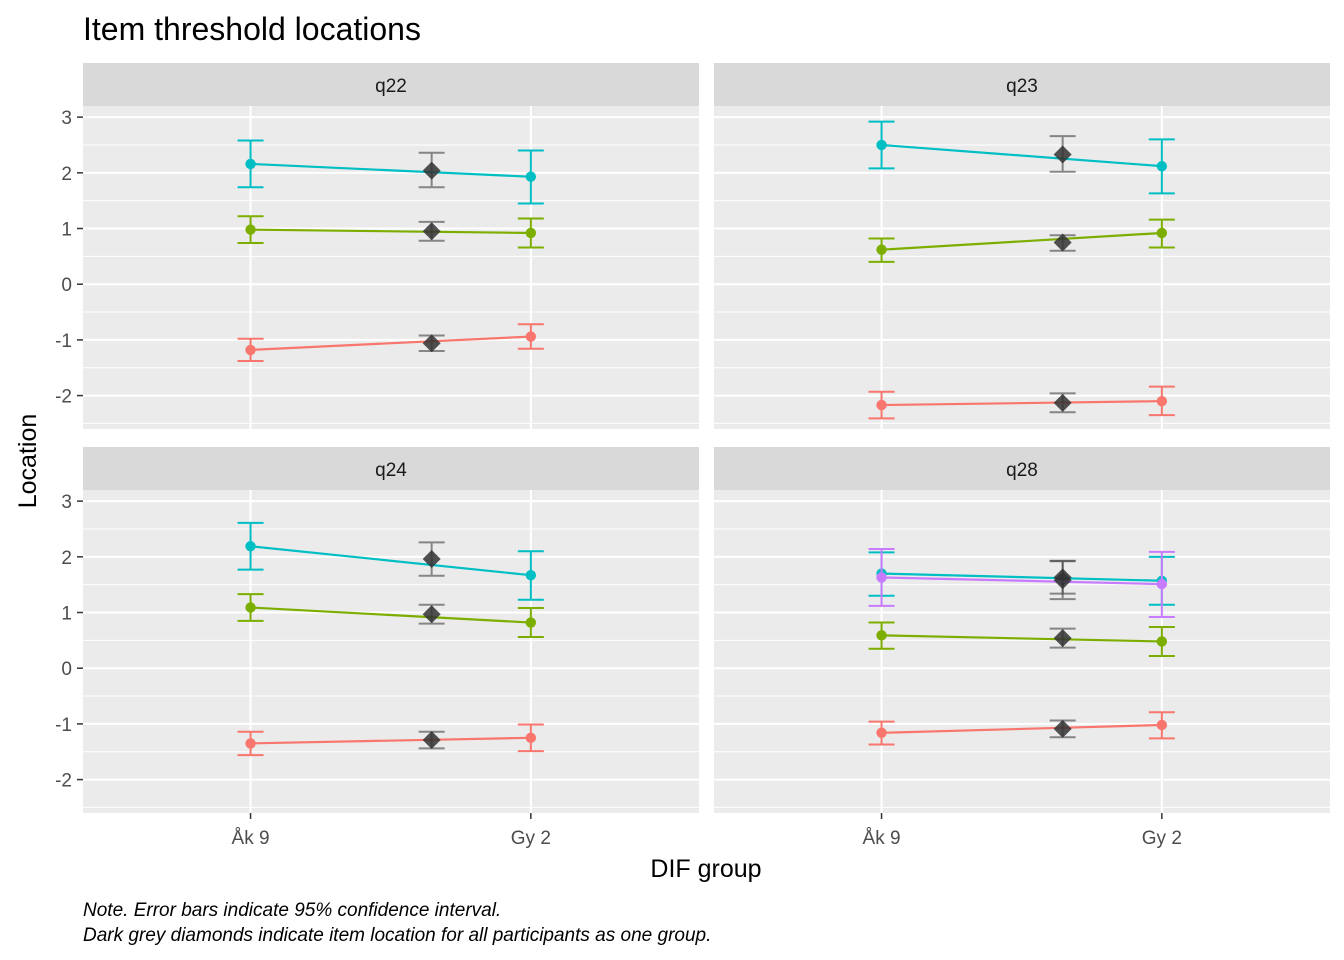  I want to click on strip-label: q24, so click(391, 470).